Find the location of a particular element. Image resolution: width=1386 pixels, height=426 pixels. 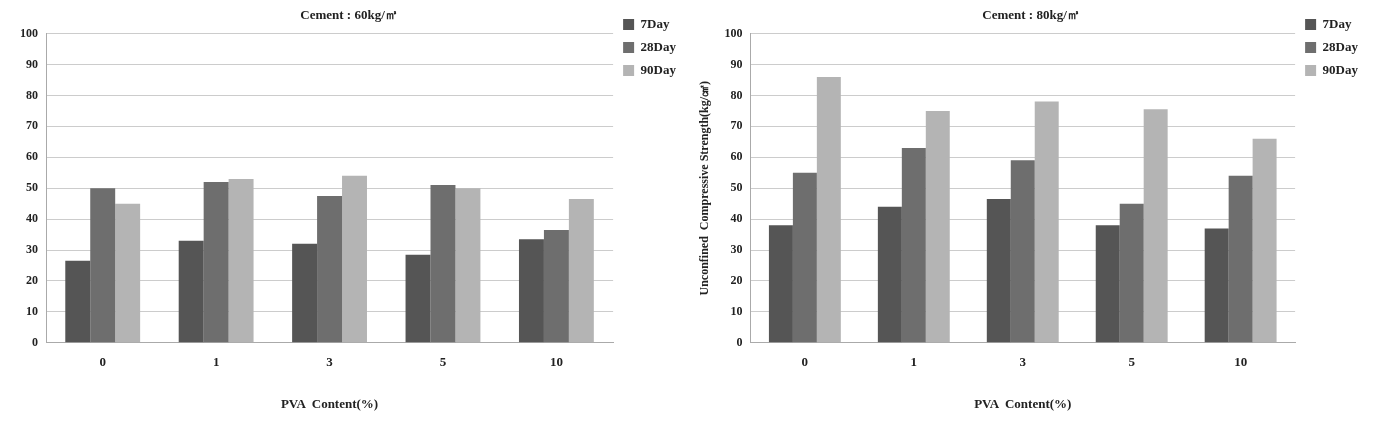

chart-title: Cement : 60kg/㎥ is located at coordinates (349, 15).